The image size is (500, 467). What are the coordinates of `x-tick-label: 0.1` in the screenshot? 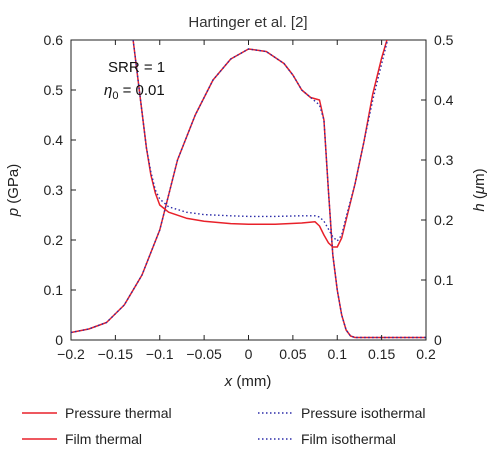 It's located at (338, 354).